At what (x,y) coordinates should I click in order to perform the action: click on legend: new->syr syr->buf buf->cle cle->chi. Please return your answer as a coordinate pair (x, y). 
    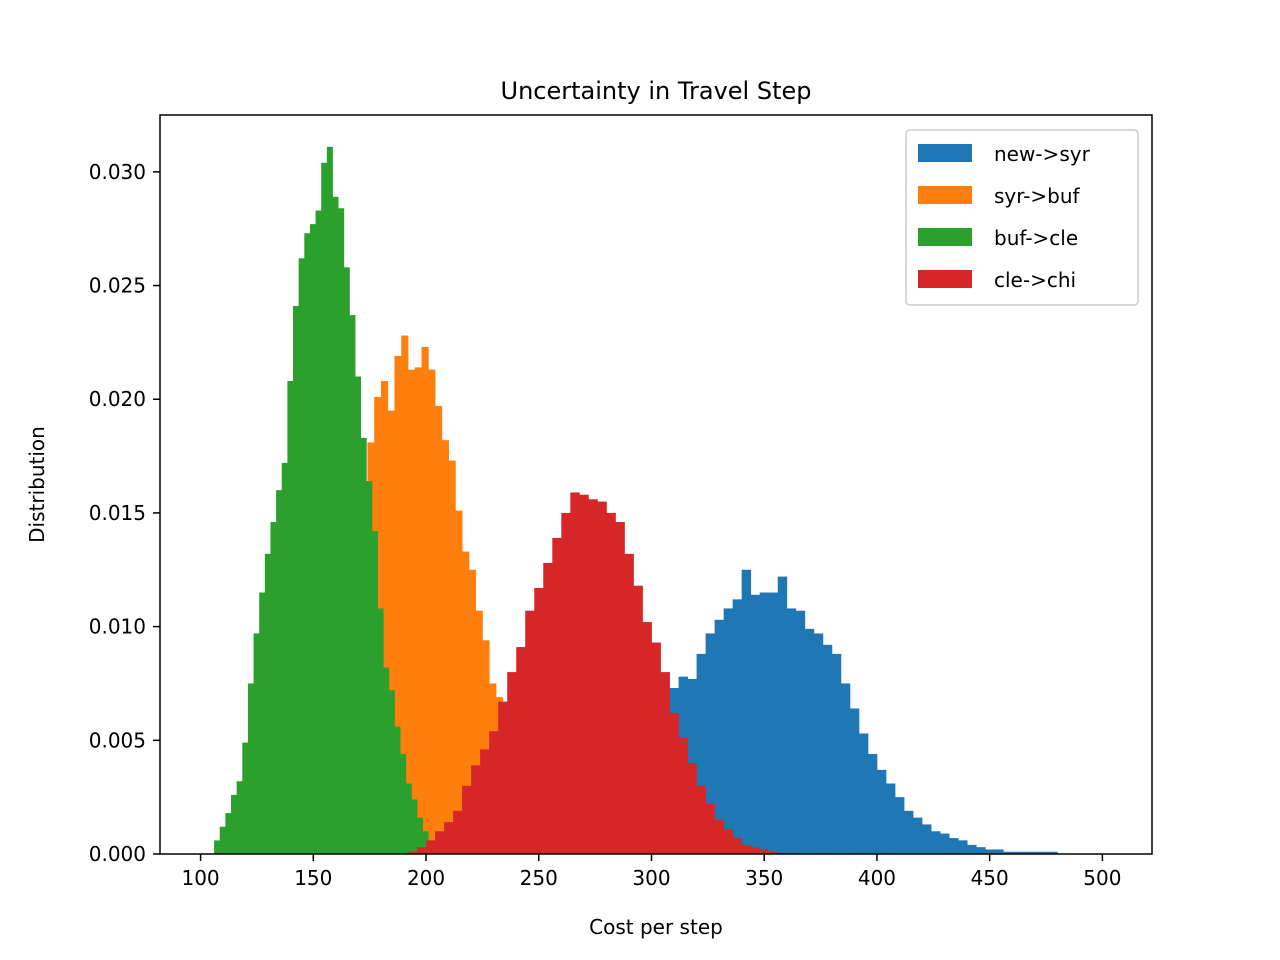
    Looking at the image, I should click on (1022, 217).